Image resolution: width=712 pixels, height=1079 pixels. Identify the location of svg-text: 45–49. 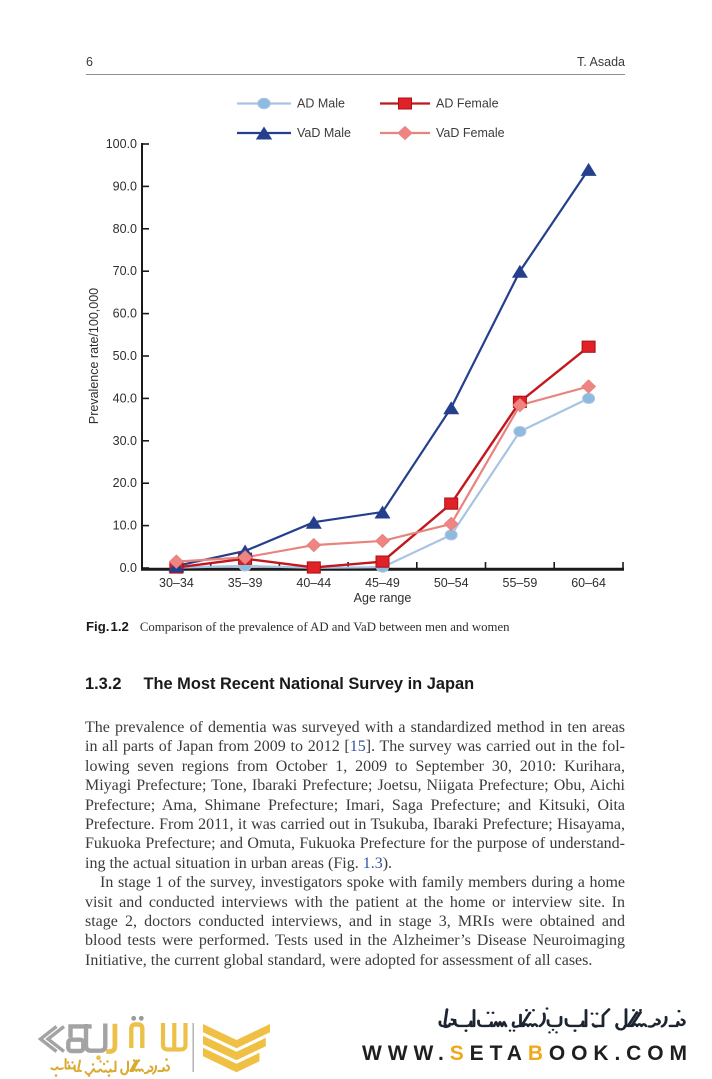
(382, 583).